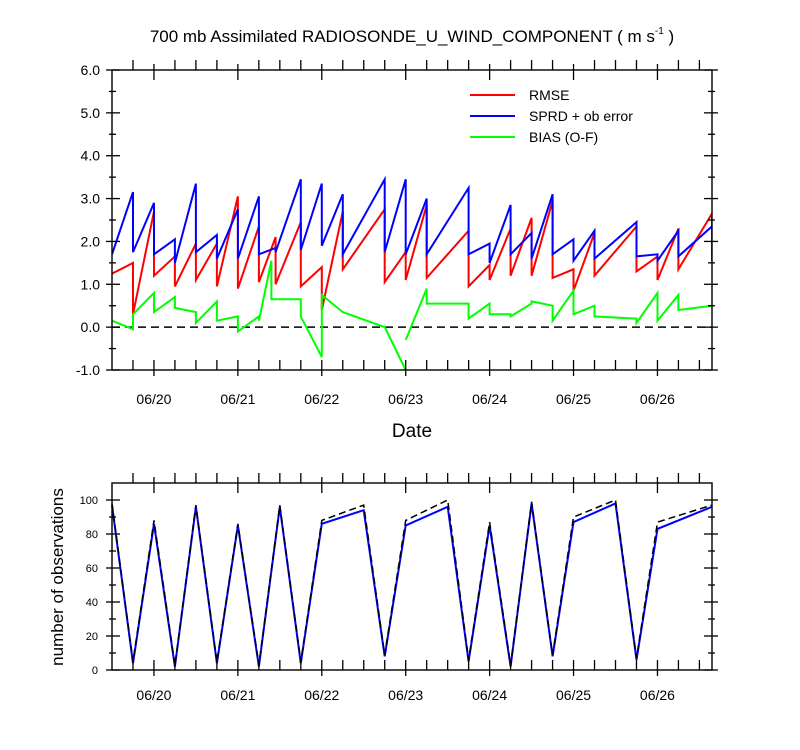 This screenshot has width=800, height=750. I want to click on top-ytick-label: 1.0, so click(91, 284).